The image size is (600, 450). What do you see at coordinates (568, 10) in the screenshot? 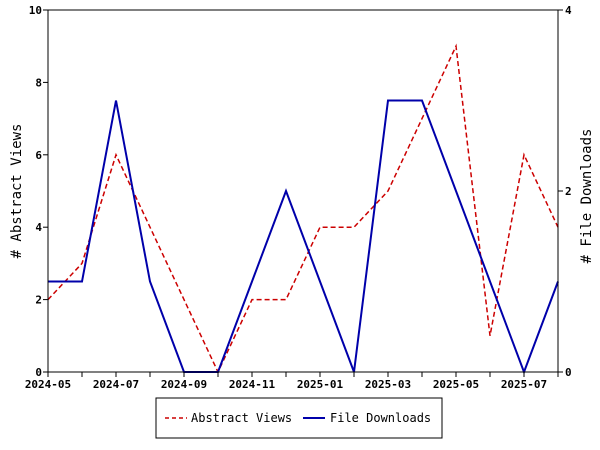
I see `y-right-tick-label: 4` at bounding box center [568, 10].